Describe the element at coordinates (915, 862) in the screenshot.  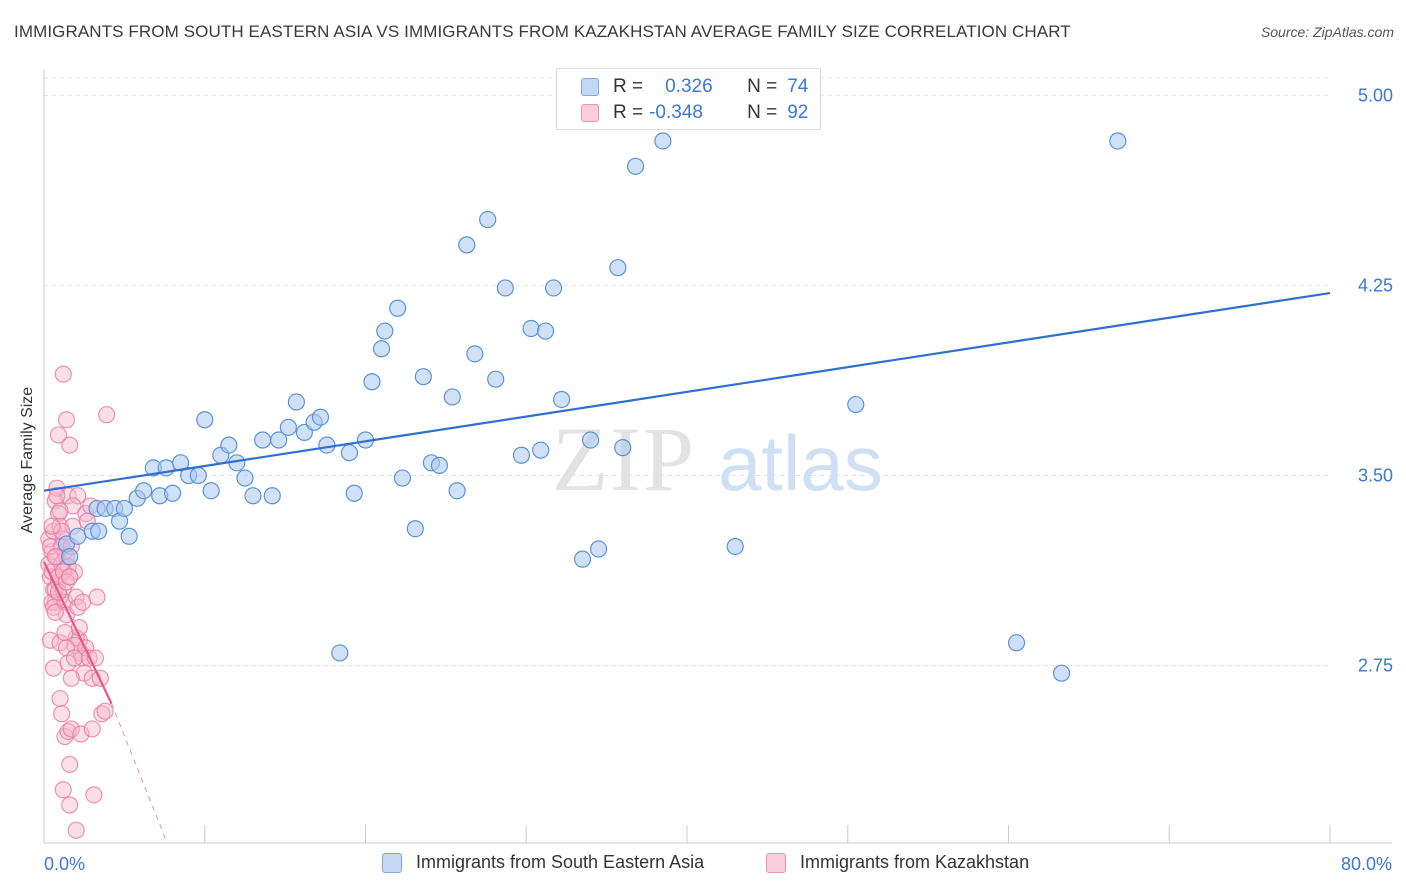
I see `legend-label-kazakhstan: Immigrants from Kazakhstan` at that location.